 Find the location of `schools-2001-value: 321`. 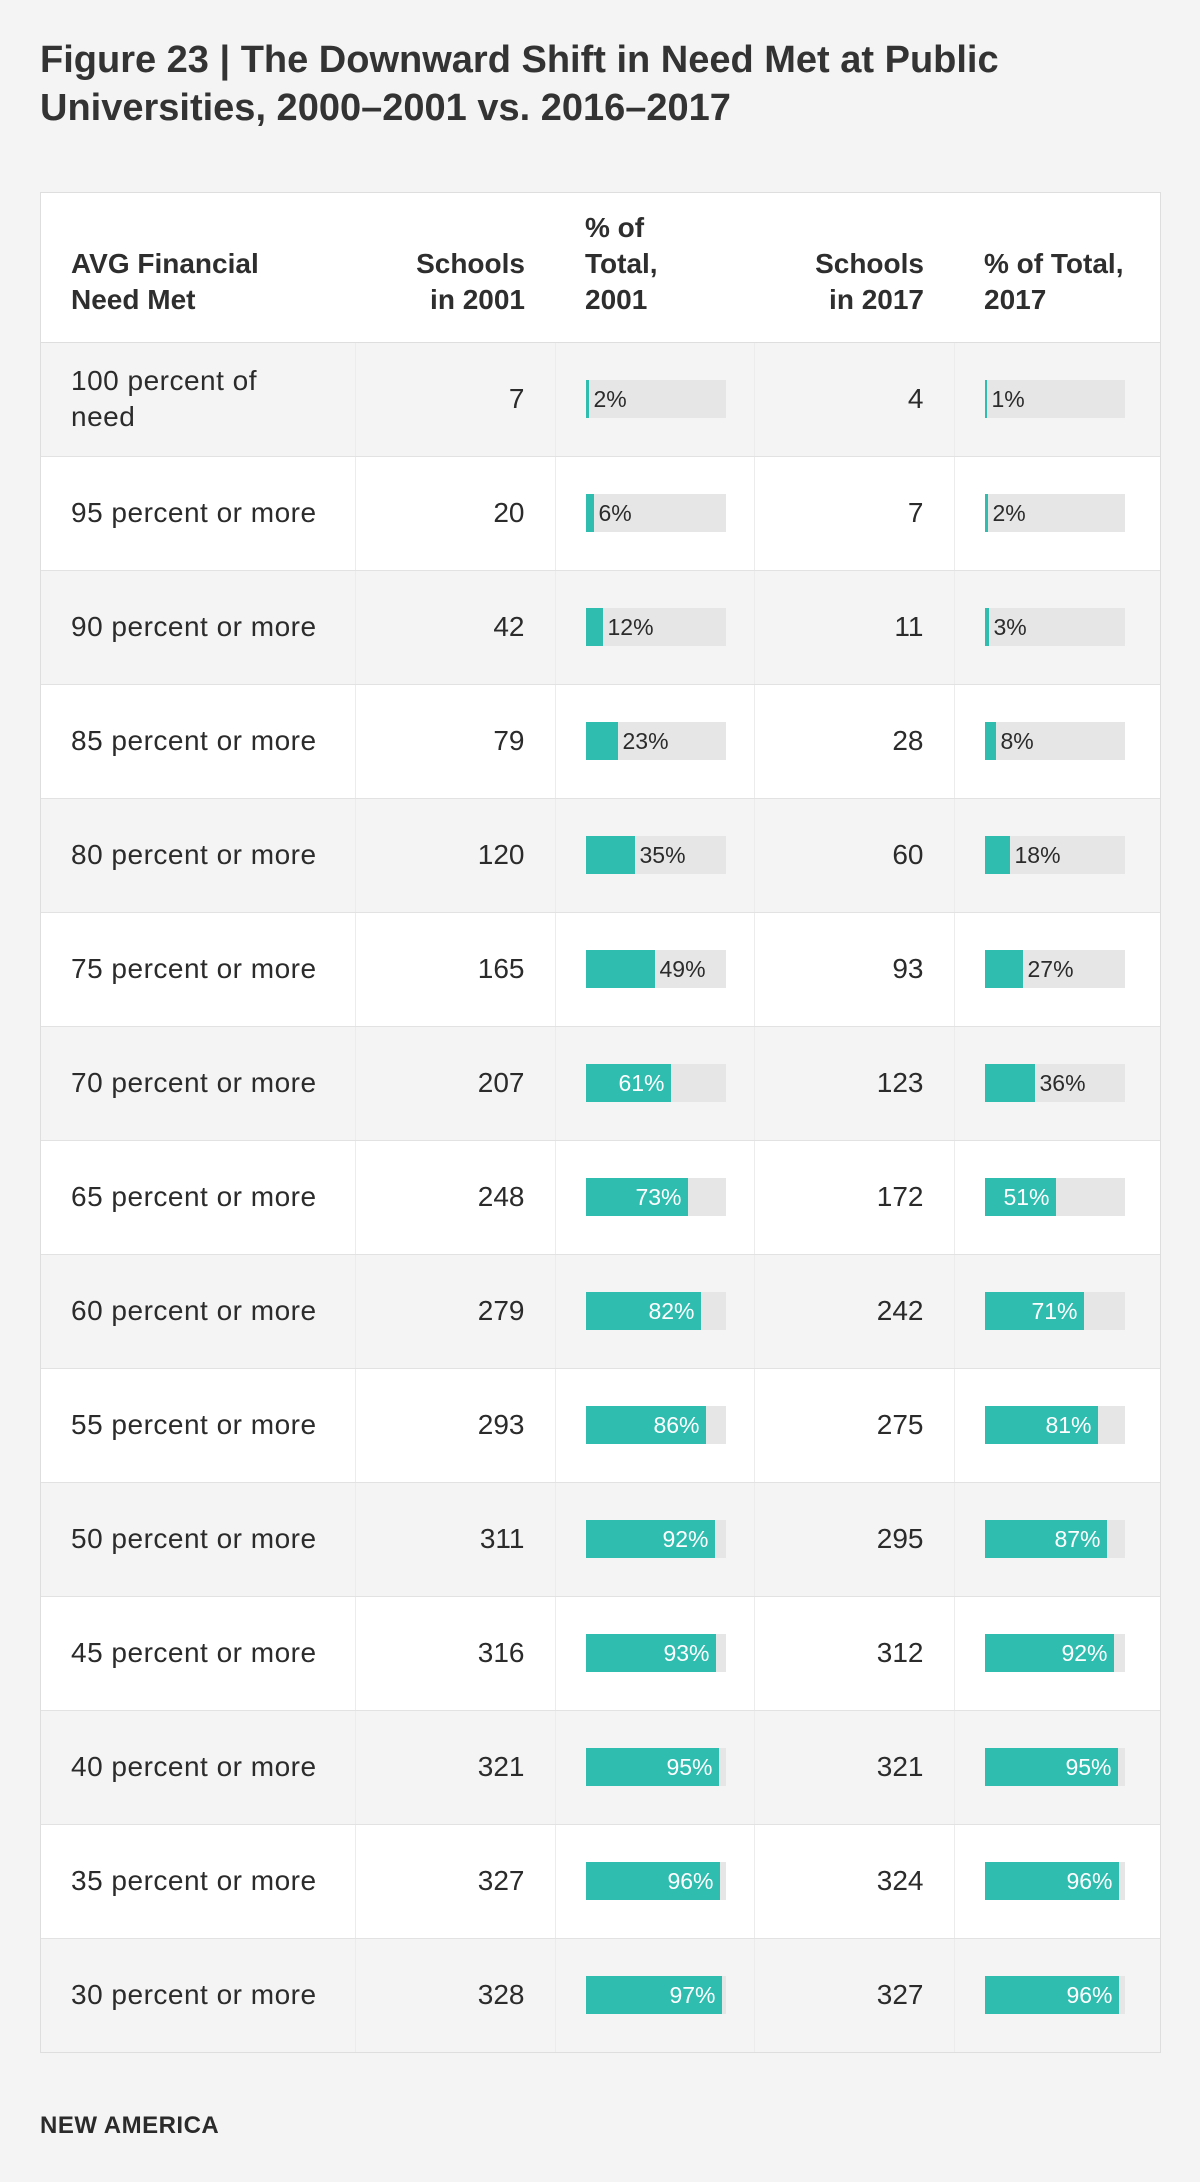

schools-2001-value: 321 is located at coordinates (455, 1767).